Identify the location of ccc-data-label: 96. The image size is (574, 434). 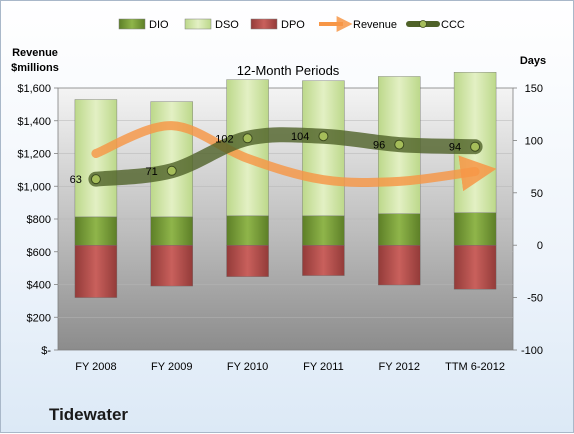
(379, 146).